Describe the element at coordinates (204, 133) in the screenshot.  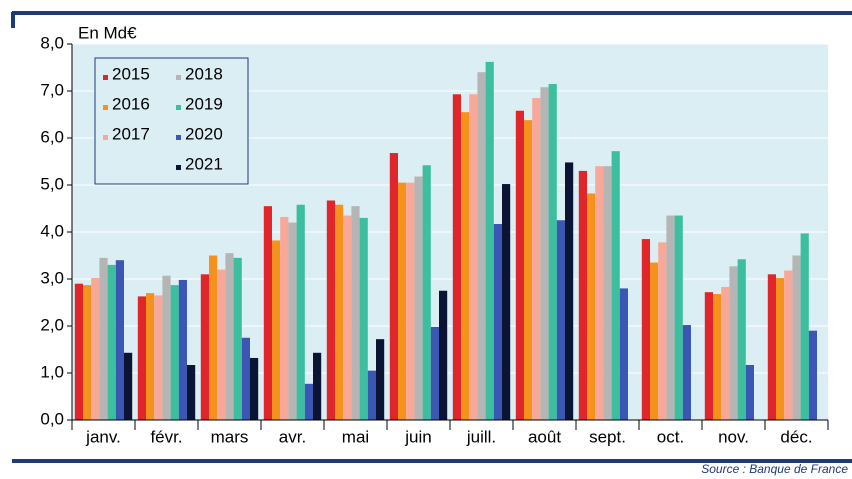
I see `legend-label: 2020` at that location.